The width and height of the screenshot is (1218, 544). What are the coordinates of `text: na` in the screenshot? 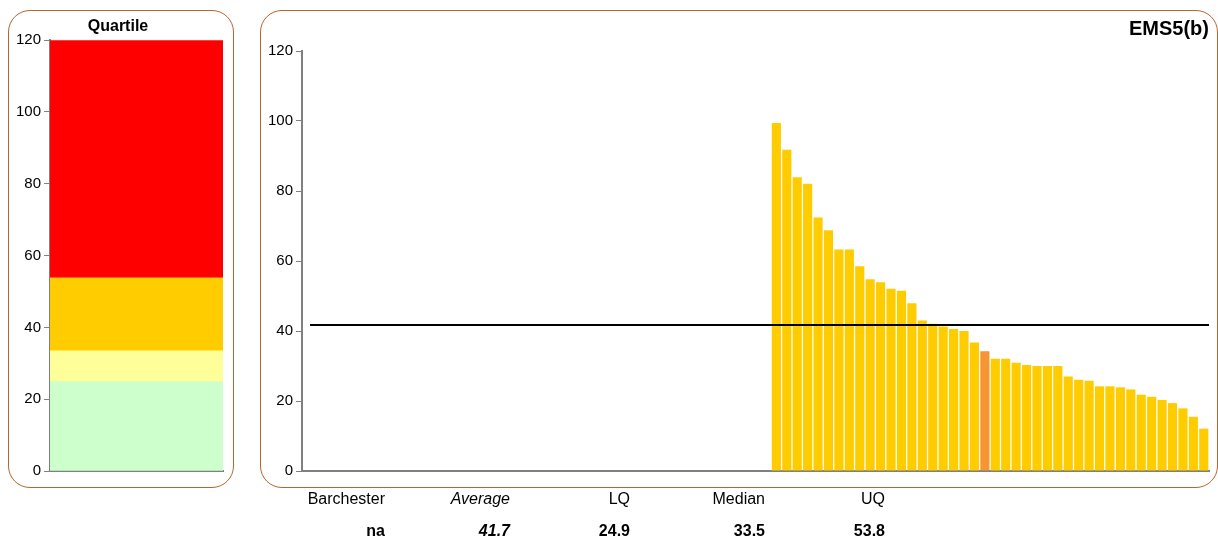 It's located at (375, 531).